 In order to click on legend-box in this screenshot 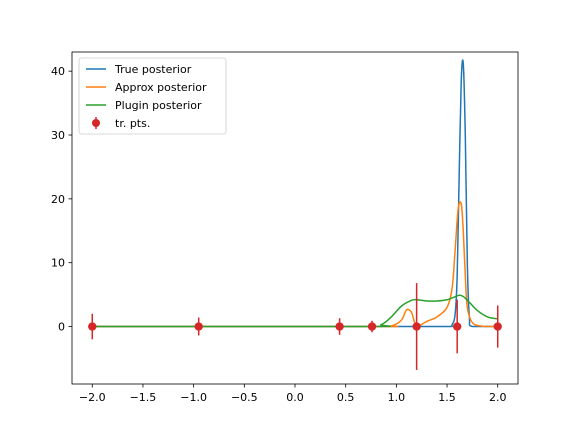, I will do `click(152, 96)`.